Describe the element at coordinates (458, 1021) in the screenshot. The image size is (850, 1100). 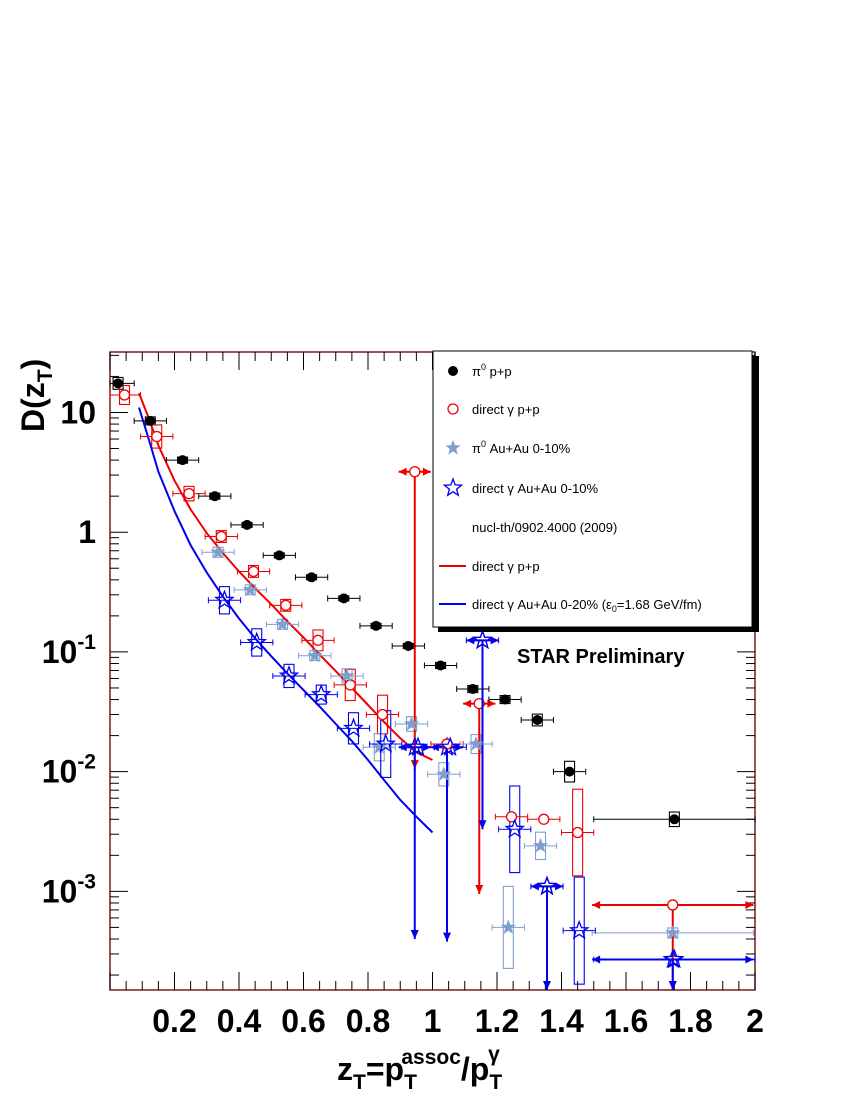
I see `x-tick-labels: 0.2 0.4 0.6 0.8 1 1.2 1.4 1.6 1.8 2` at that location.